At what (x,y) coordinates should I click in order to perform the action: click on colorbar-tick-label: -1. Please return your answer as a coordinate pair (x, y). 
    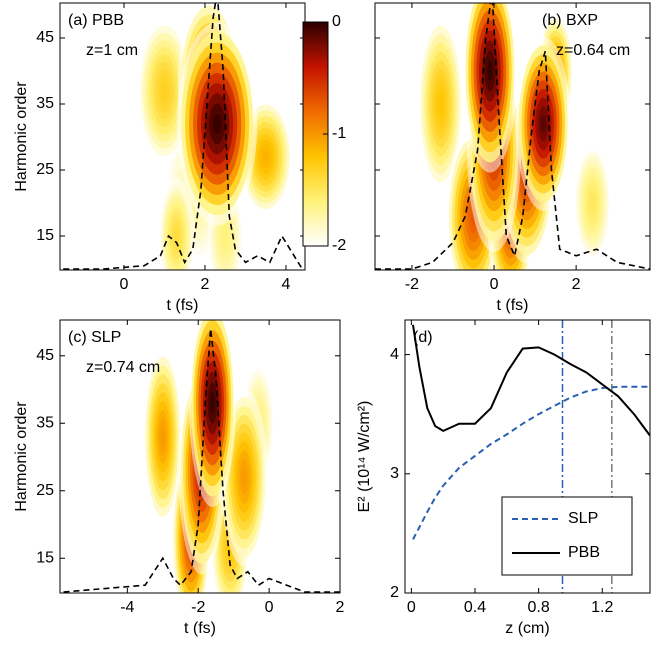
    Looking at the image, I should click on (339, 133).